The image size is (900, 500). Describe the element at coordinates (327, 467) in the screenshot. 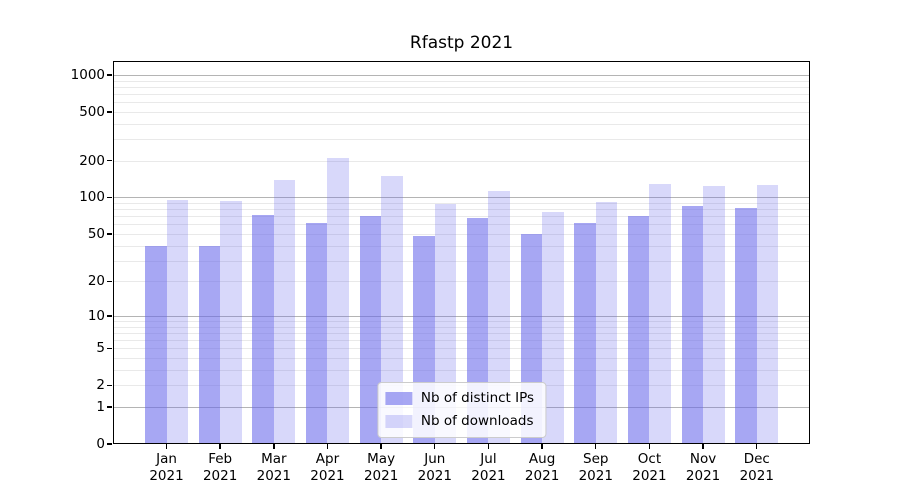

I see `x-tick-label: Apr 2021` at that location.